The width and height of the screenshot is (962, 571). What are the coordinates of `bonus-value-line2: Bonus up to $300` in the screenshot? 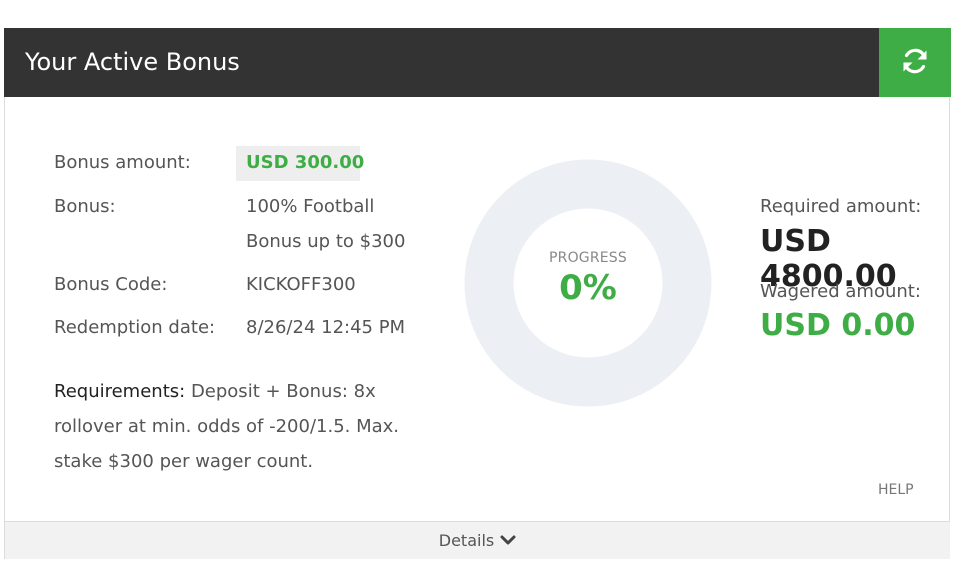 It's located at (326, 241).